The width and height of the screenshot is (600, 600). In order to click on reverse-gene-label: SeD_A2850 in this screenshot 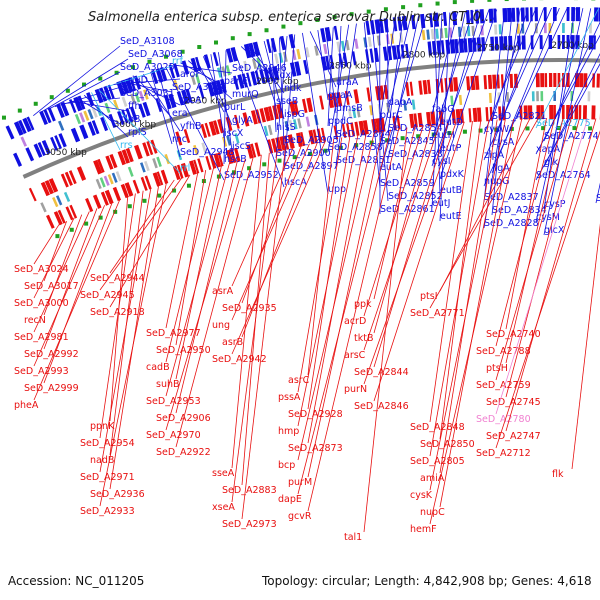, I will do `click(447, 444)`.